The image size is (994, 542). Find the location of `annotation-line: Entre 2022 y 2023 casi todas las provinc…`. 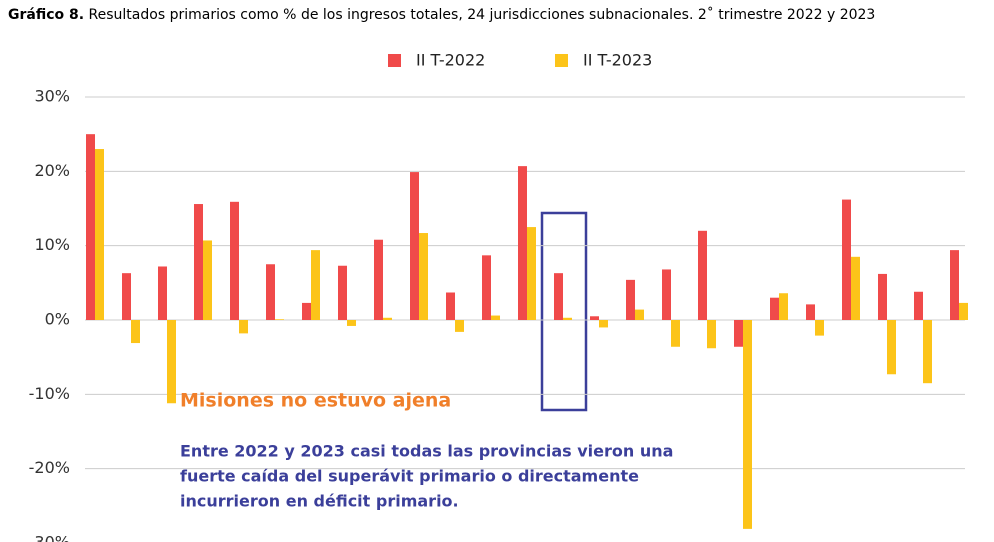

annotation-line: Entre 2022 y 2023 casi todas las provinc… is located at coordinates (426, 451).